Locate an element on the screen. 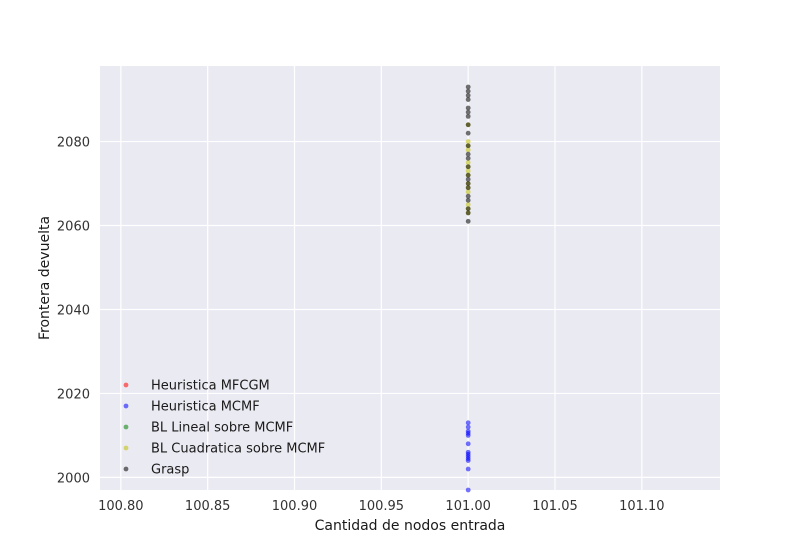 The image size is (800, 550). points-layer is located at coordinates (468, 288).